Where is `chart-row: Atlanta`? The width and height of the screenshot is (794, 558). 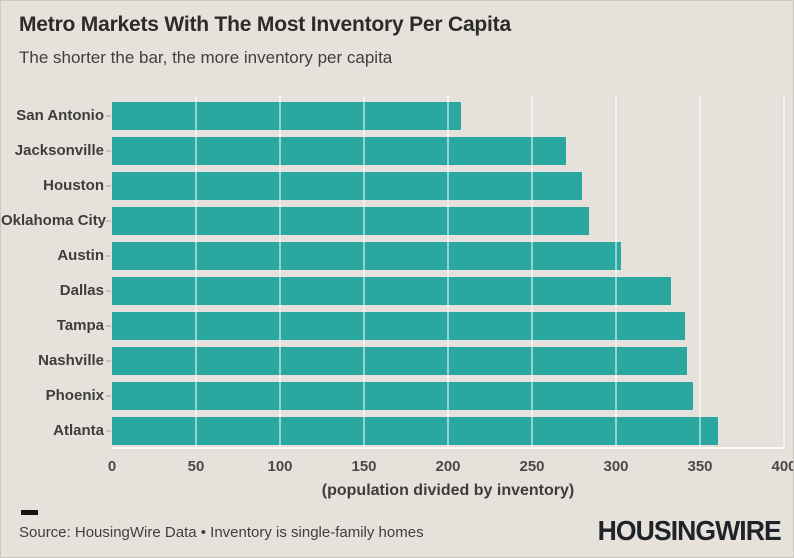 chart-row: Atlanta is located at coordinates (392, 430).